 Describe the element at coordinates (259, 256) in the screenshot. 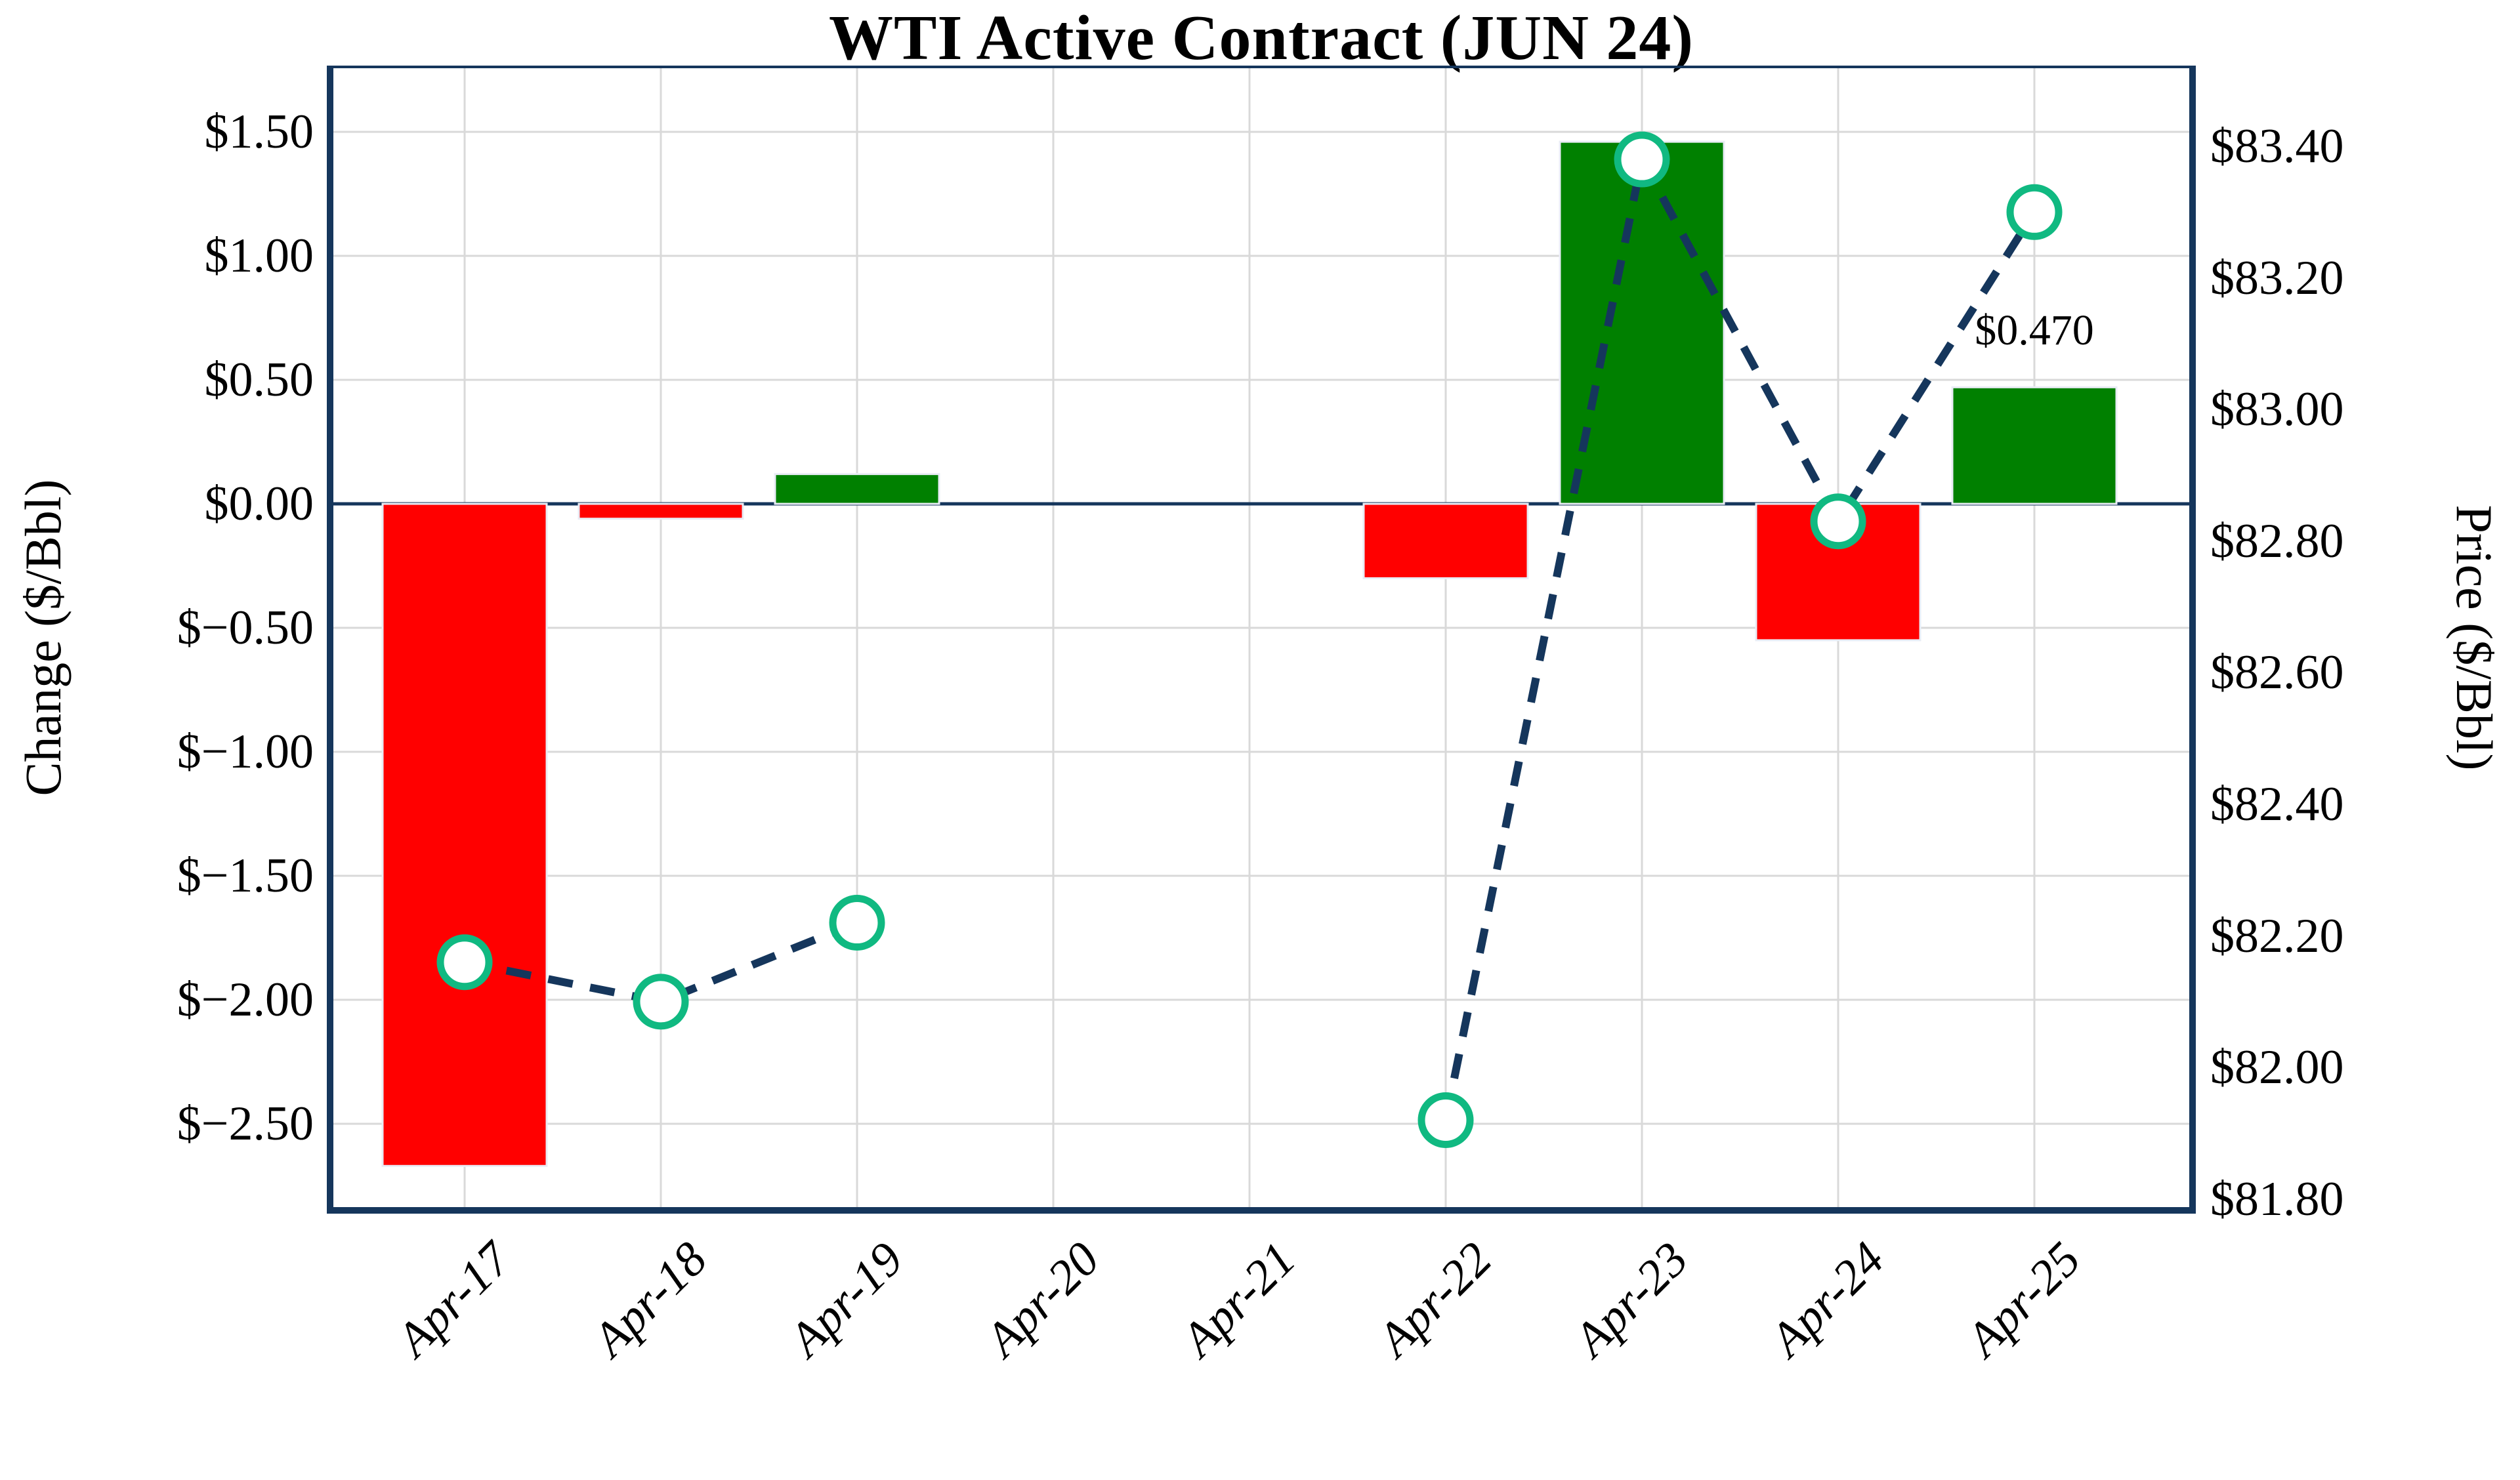

I see `left-tick-label: $1.00` at that location.